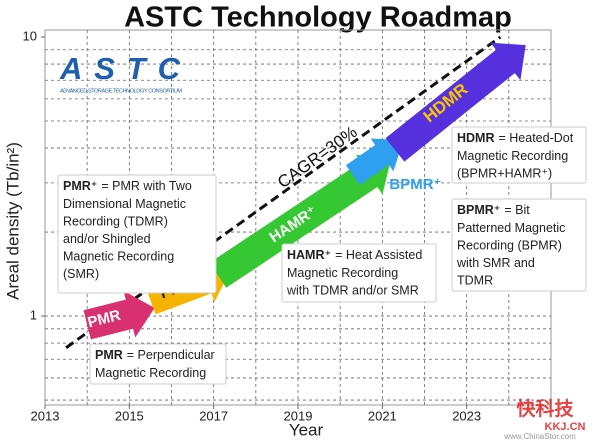  I want to click on annotation-line: Dimensional Magnetic, so click(124, 204).